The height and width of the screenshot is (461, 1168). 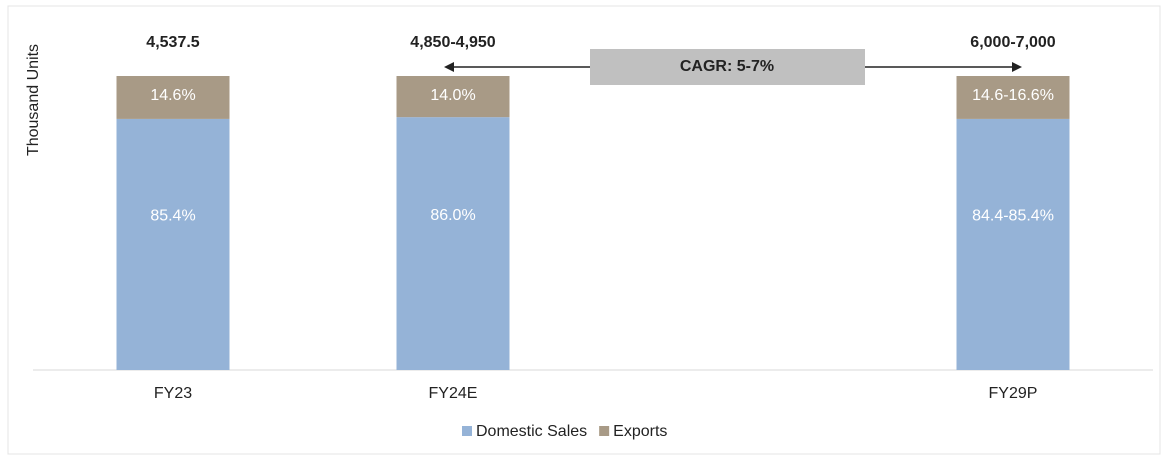 I want to click on data-label: 86.0%, so click(x=452, y=215).